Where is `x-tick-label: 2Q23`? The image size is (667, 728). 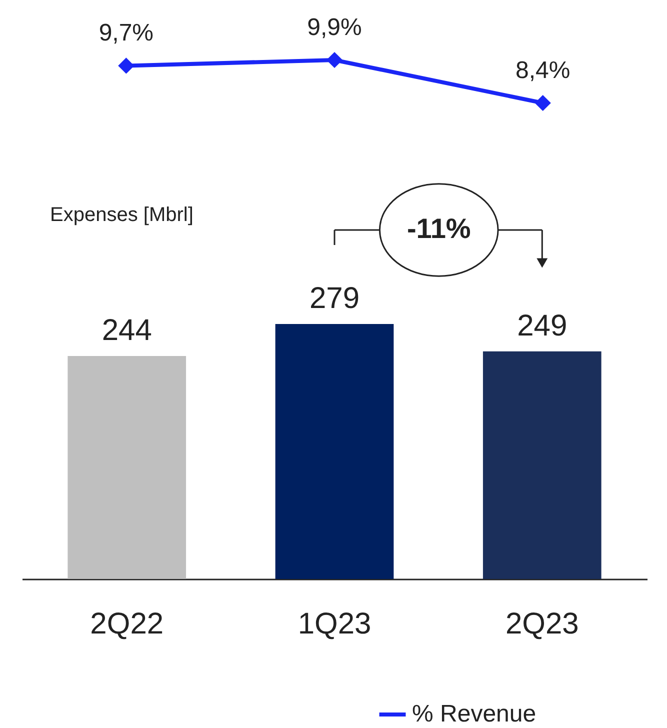 x-tick-label: 2Q23 is located at coordinates (542, 624).